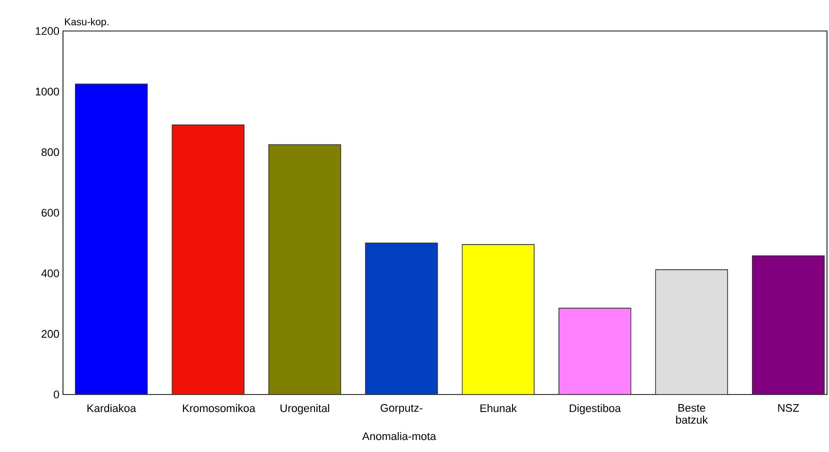 This screenshot has width=829, height=452. I want to click on x-tick-label: NSZ, so click(788, 408).